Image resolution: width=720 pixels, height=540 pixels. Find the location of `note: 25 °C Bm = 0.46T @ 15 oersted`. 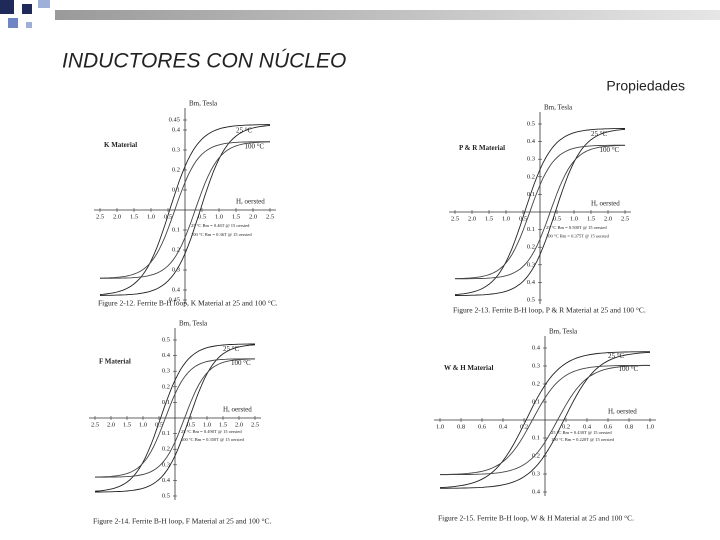

note: 25 °C Bm = 0.46T @ 15 oersted is located at coordinates (220, 225).